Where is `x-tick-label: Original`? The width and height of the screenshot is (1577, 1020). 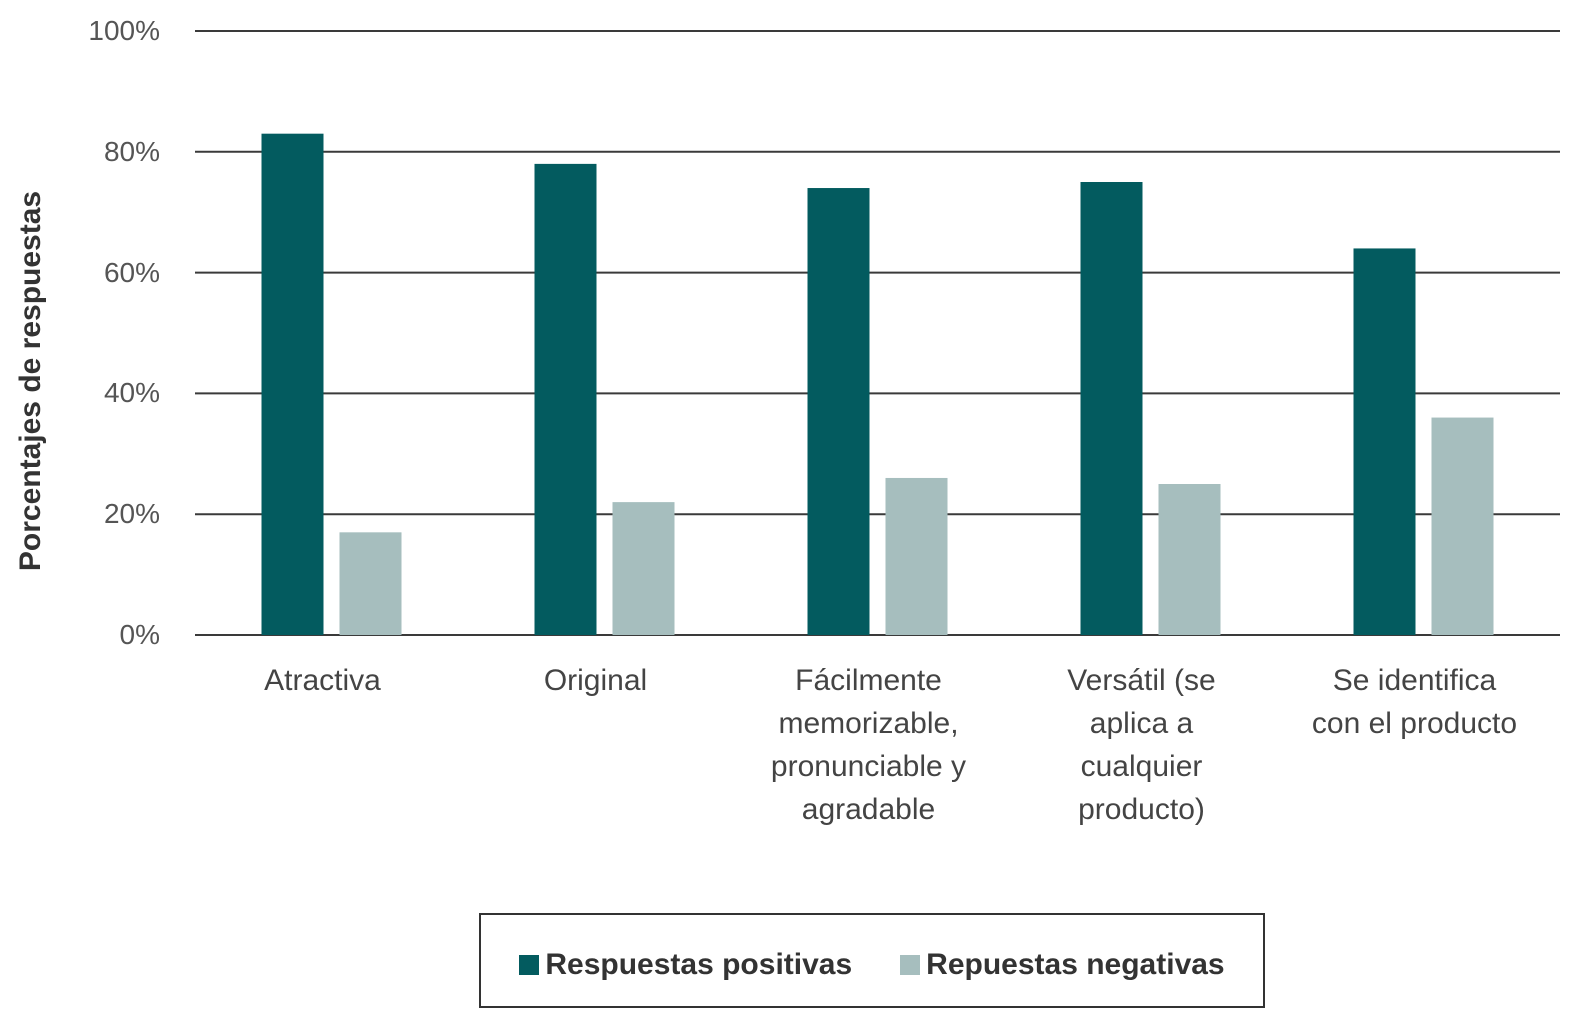 x-tick-label: Original is located at coordinates (595, 680).